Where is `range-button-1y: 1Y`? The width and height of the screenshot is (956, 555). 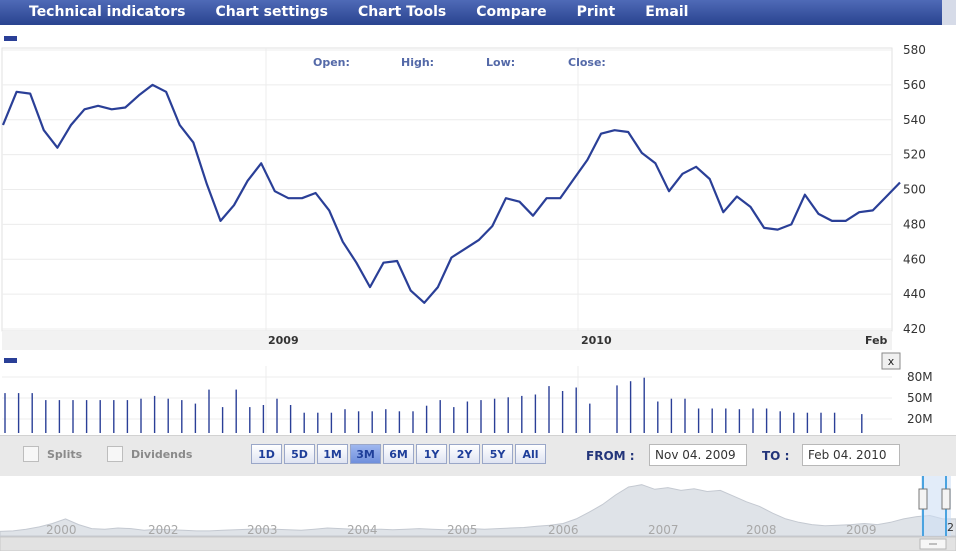 range-button-1y: 1Y is located at coordinates (431, 454).